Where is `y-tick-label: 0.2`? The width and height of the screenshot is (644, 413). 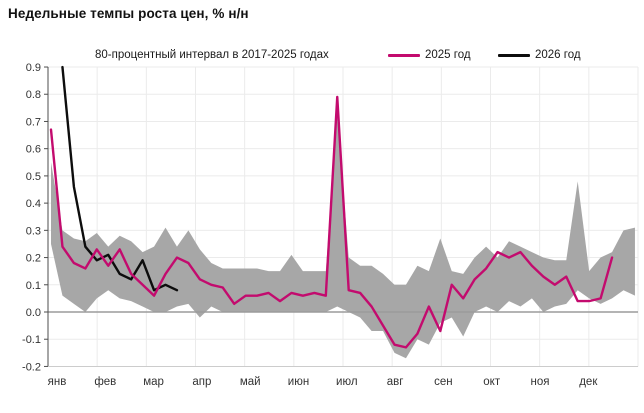
y-tick-label: 0.2 is located at coordinates (33, 259).